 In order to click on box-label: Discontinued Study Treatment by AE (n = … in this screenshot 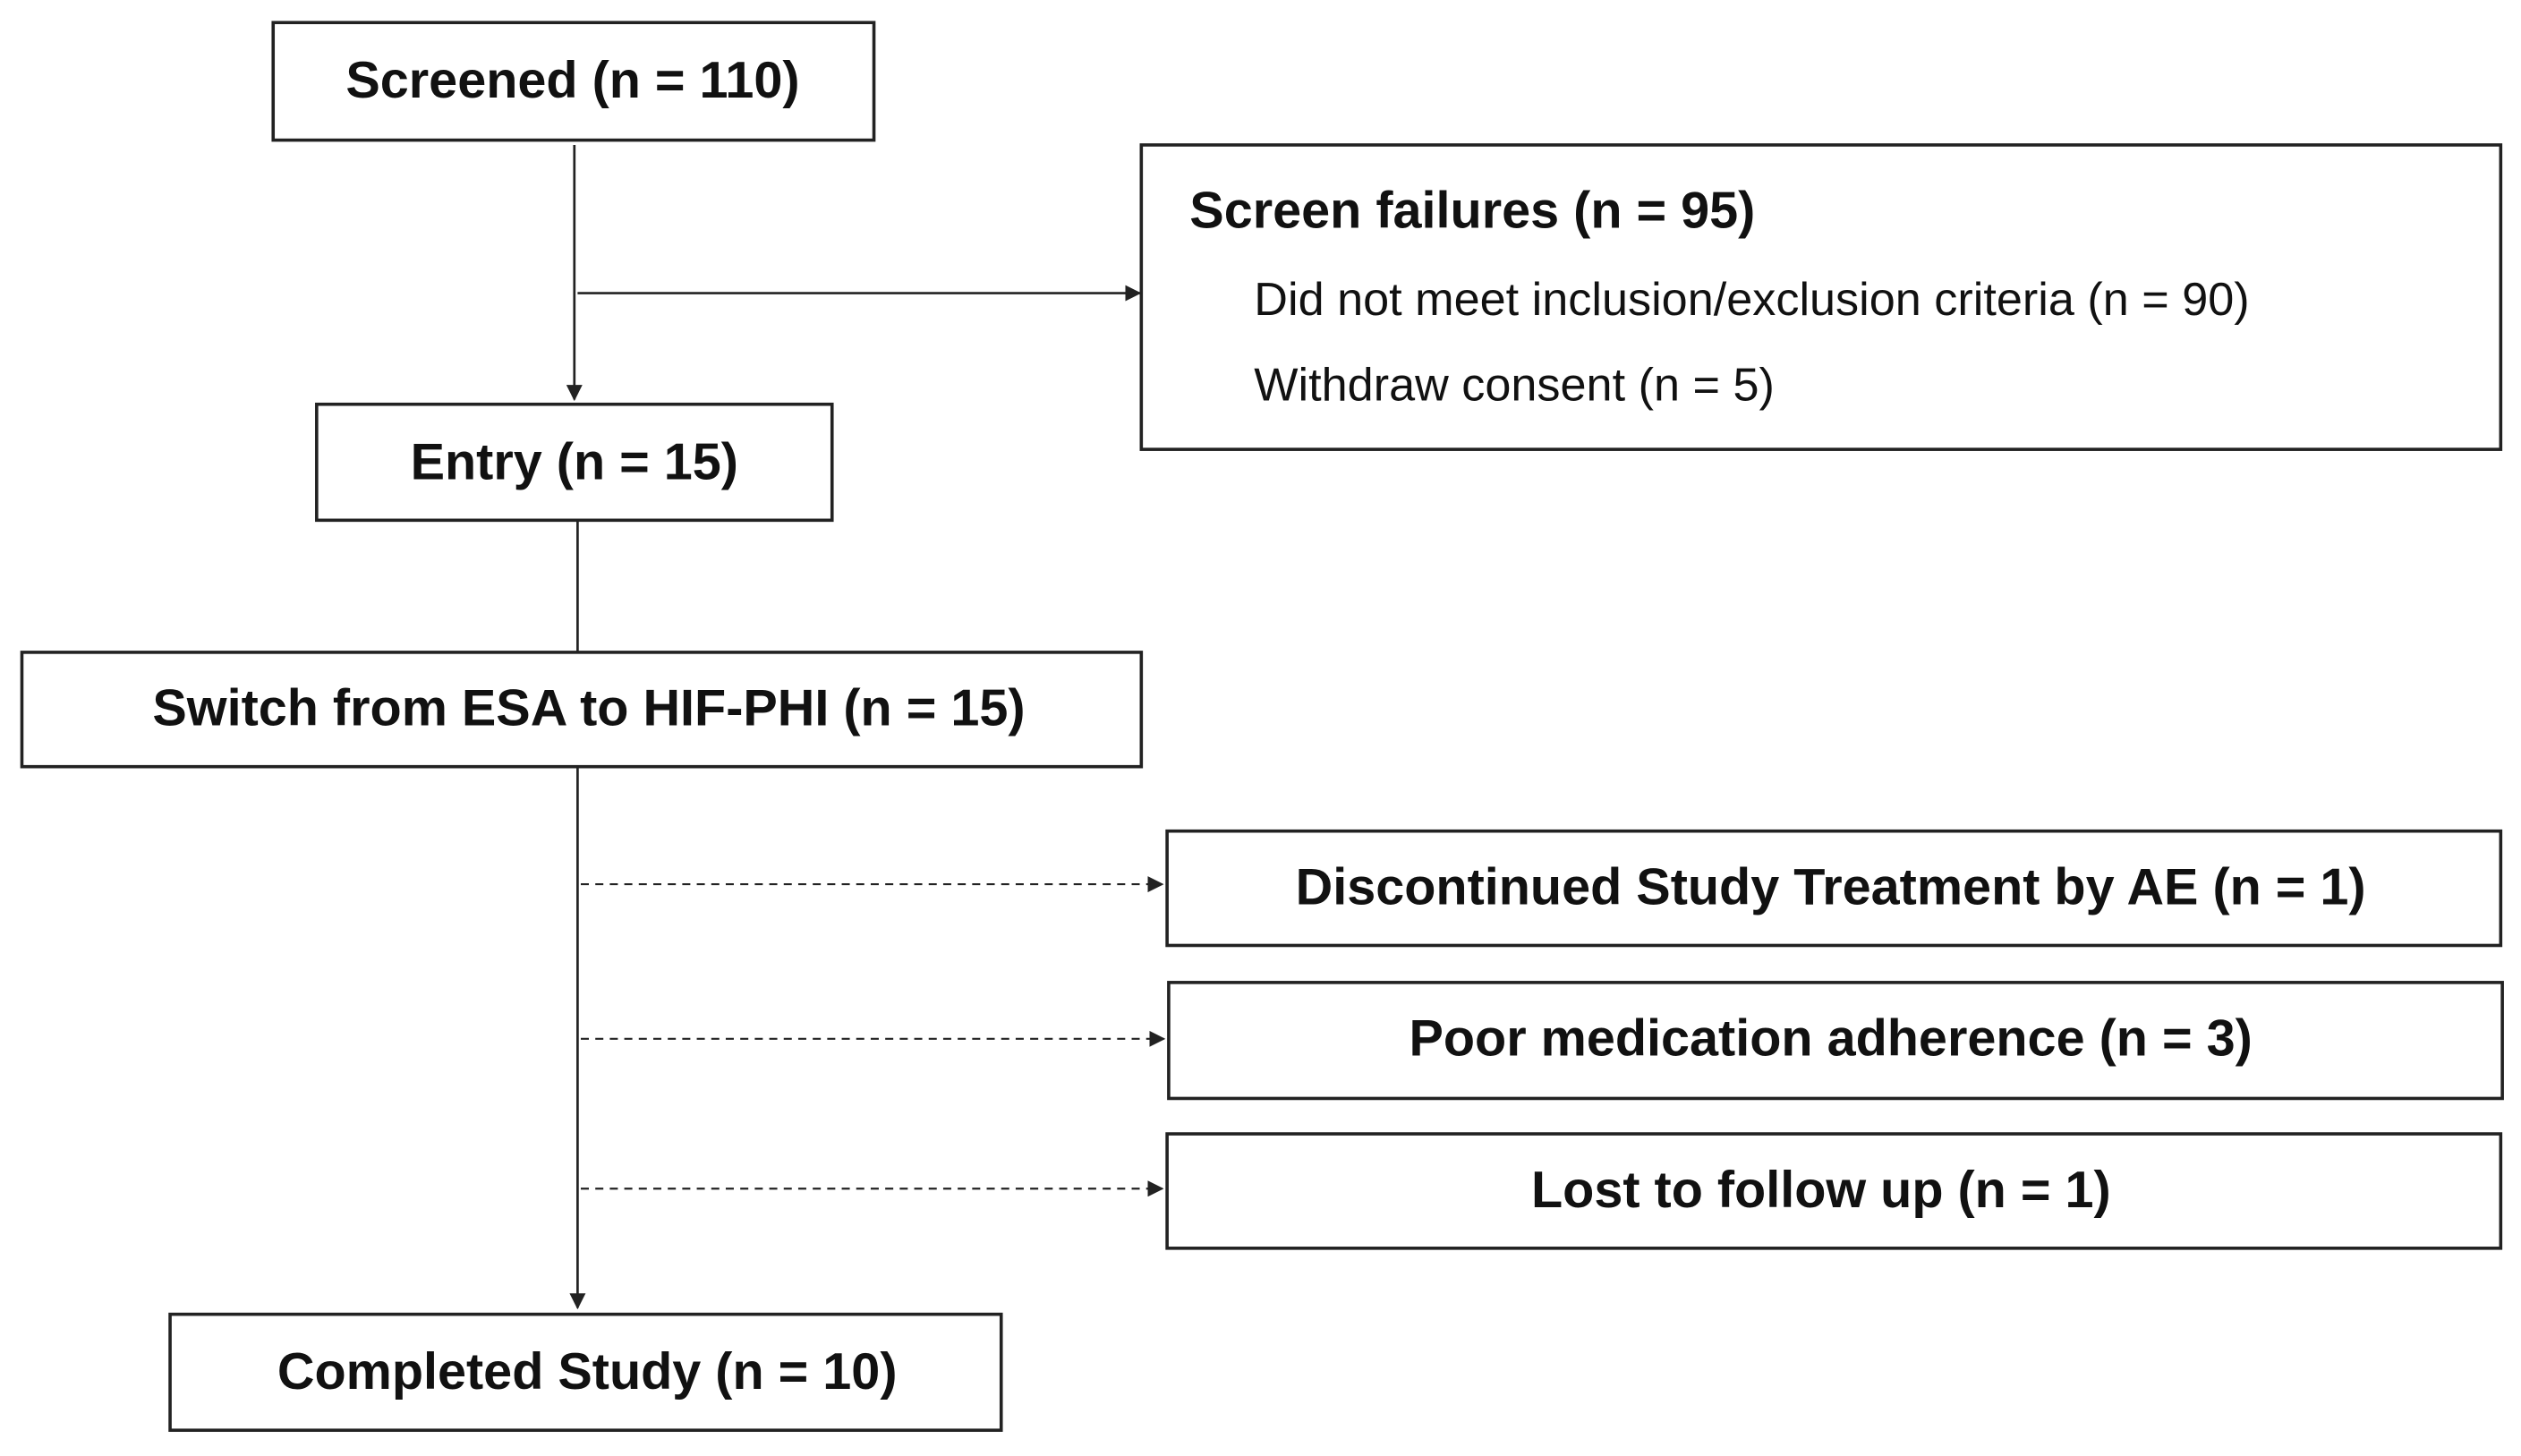, I will do `click(1831, 886)`.